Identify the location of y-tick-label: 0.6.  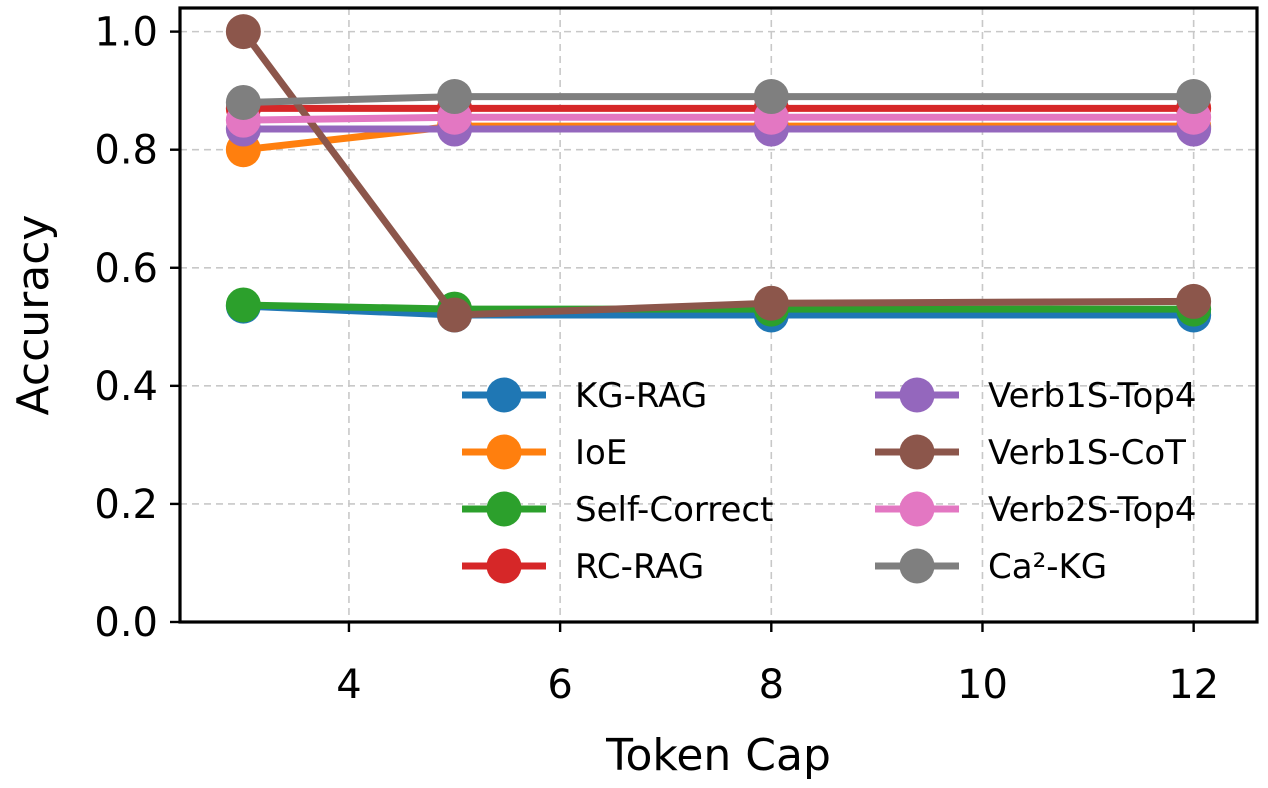
(126, 269).